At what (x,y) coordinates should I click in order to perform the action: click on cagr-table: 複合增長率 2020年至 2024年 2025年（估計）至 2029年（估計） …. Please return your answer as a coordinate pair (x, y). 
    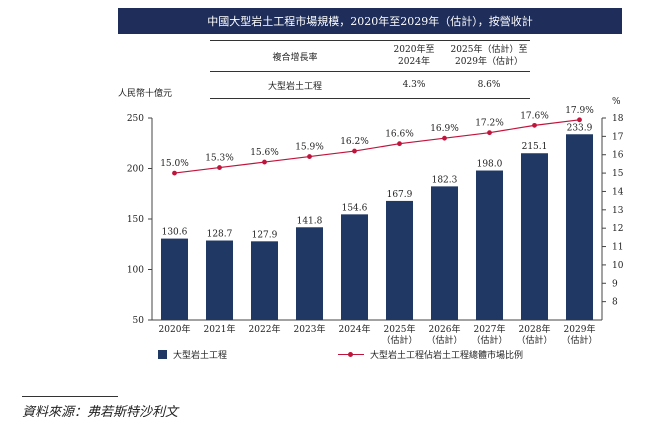
    Looking at the image, I should click on (370, 69).